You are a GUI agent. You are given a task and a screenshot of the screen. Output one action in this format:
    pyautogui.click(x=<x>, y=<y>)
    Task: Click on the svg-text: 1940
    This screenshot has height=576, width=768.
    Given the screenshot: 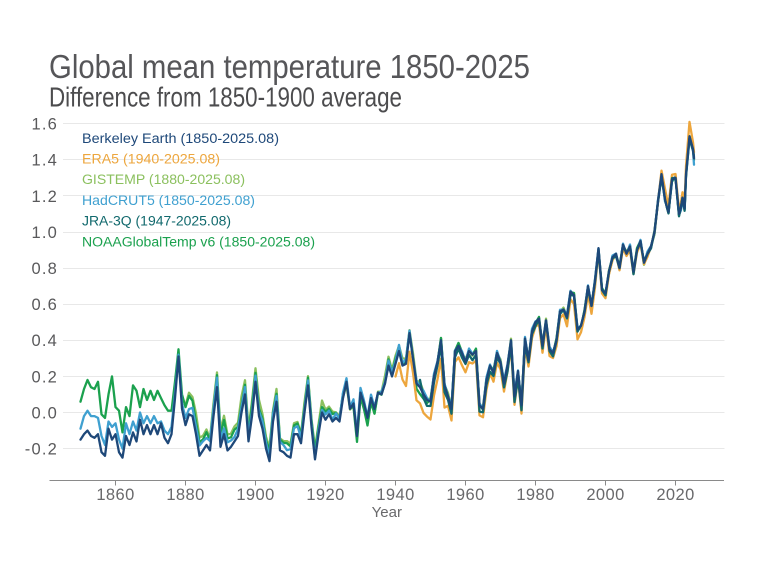 What is the action you would take?
    pyautogui.click(x=395, y=495)
    